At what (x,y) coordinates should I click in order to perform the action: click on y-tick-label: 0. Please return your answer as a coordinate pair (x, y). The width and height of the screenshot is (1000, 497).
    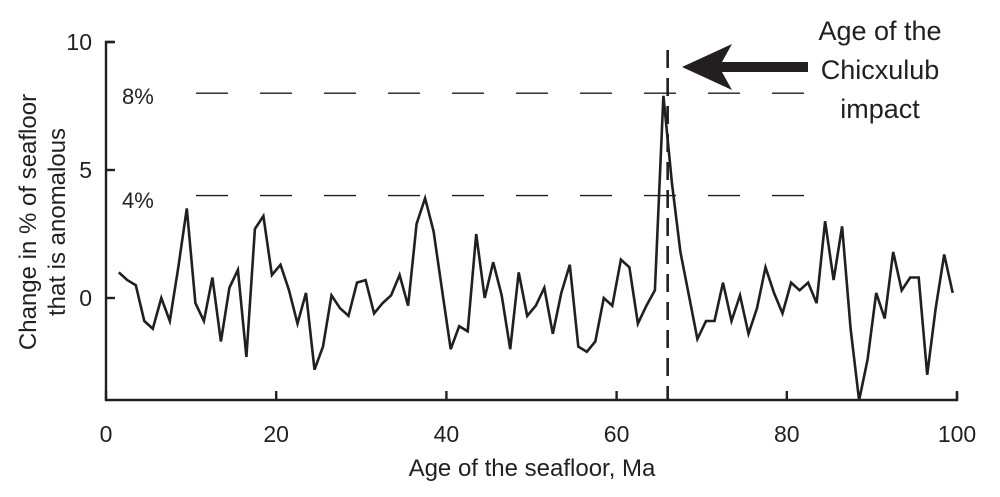
    Looking at the image, I should click on (85, 298).